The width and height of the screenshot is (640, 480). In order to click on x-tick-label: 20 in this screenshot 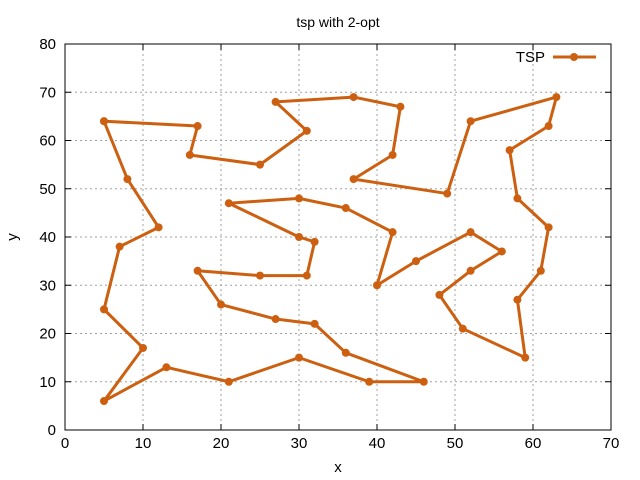, I will do `click(221, 443)`.